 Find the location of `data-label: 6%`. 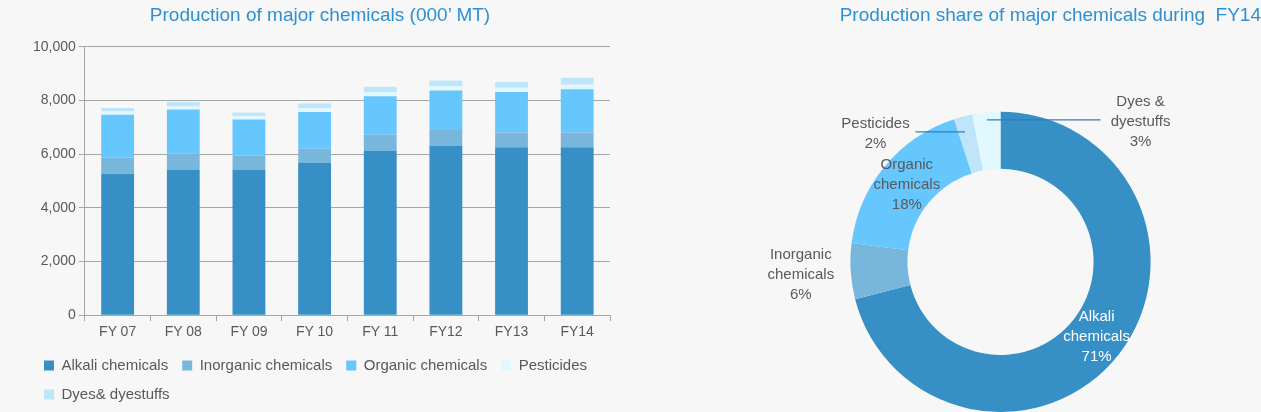

data-label: 6% is located at coordinates (800, 293).